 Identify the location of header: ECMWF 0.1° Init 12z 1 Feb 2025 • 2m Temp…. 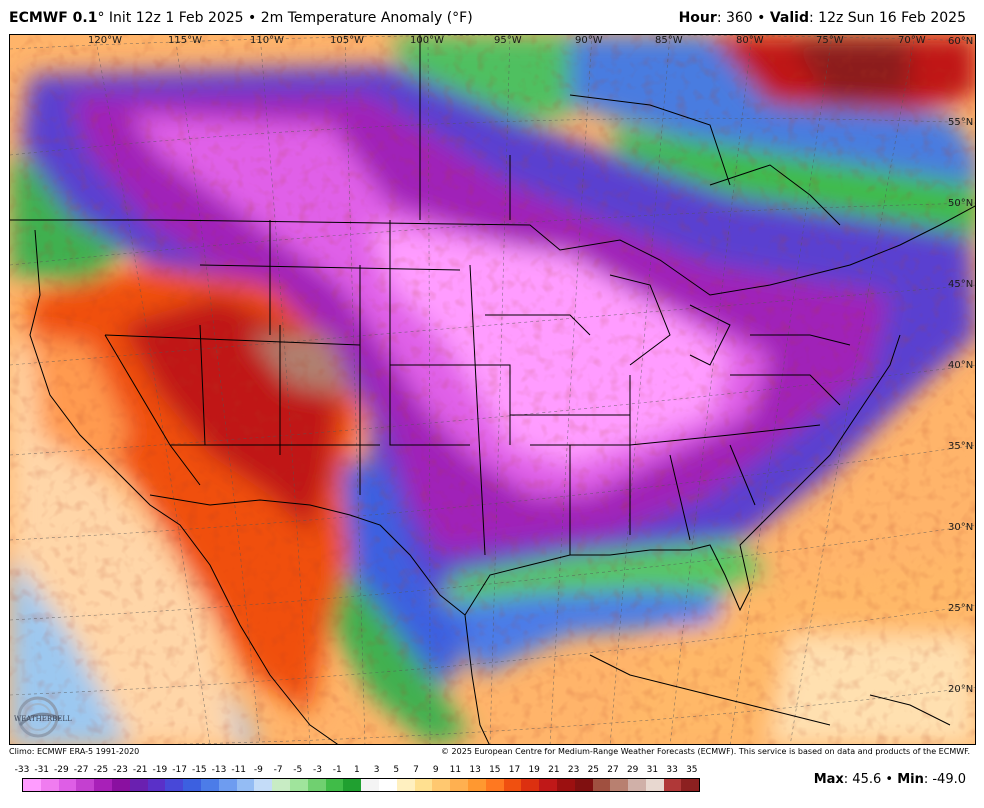
(492, 17).